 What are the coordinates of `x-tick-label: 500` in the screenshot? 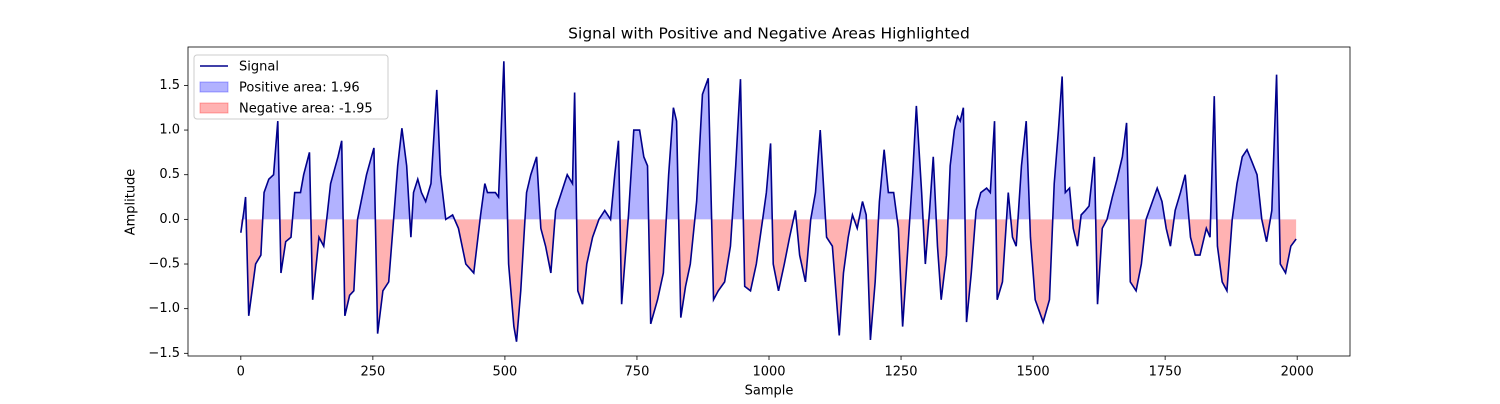 It's located at (504, 372).